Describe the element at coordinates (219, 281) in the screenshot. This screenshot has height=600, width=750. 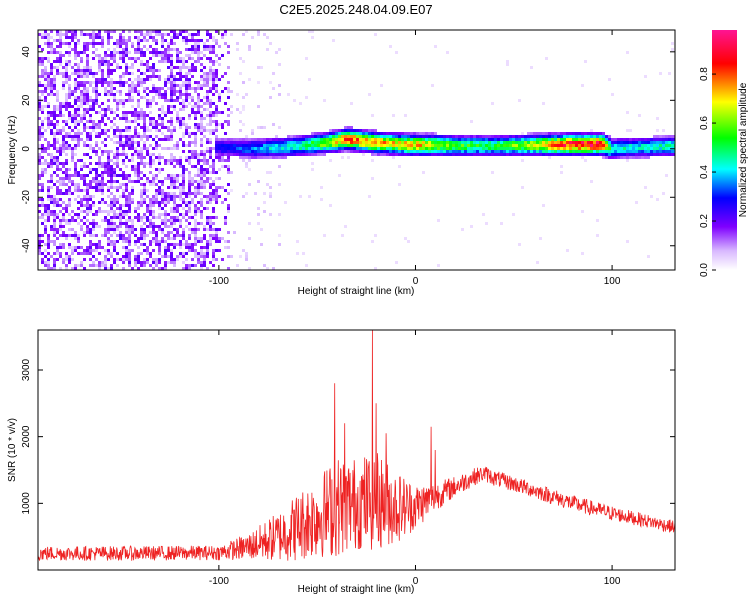
I see `x-tick-label: -100` at that location.